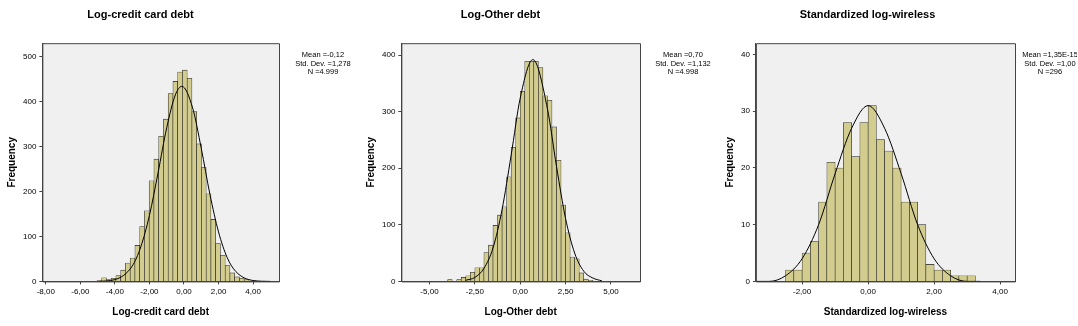 The width and height of the screenshot is (1078, 326). What do you see at coordinates (46, 292) in the screenshot?
I see `x-tick-label: -8,00` at bounding box center [46, 292].